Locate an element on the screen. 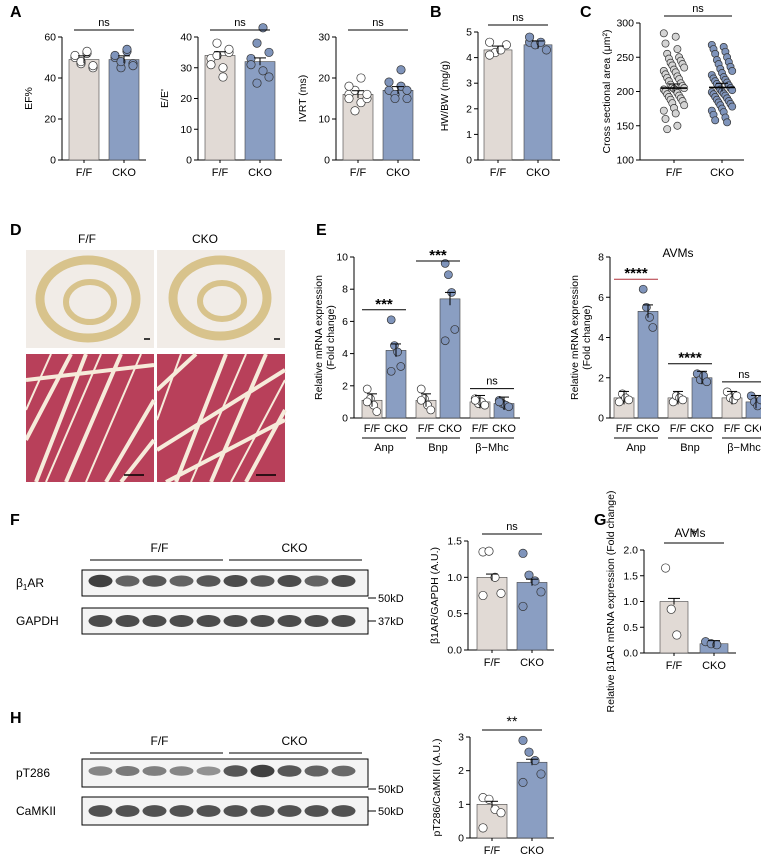  y-tick-label: 3 is located at coordinates (461, 738).